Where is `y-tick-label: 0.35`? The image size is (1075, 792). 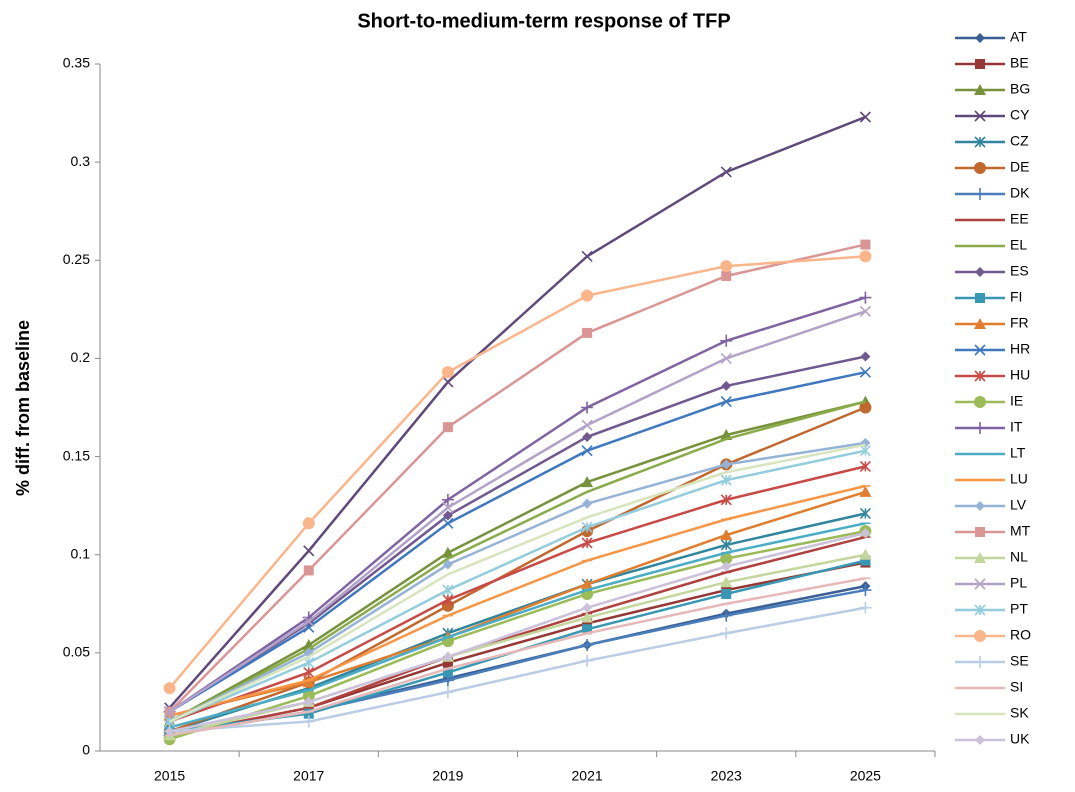 y-tick-label: 0.35 is located at coordinates (76, 63).